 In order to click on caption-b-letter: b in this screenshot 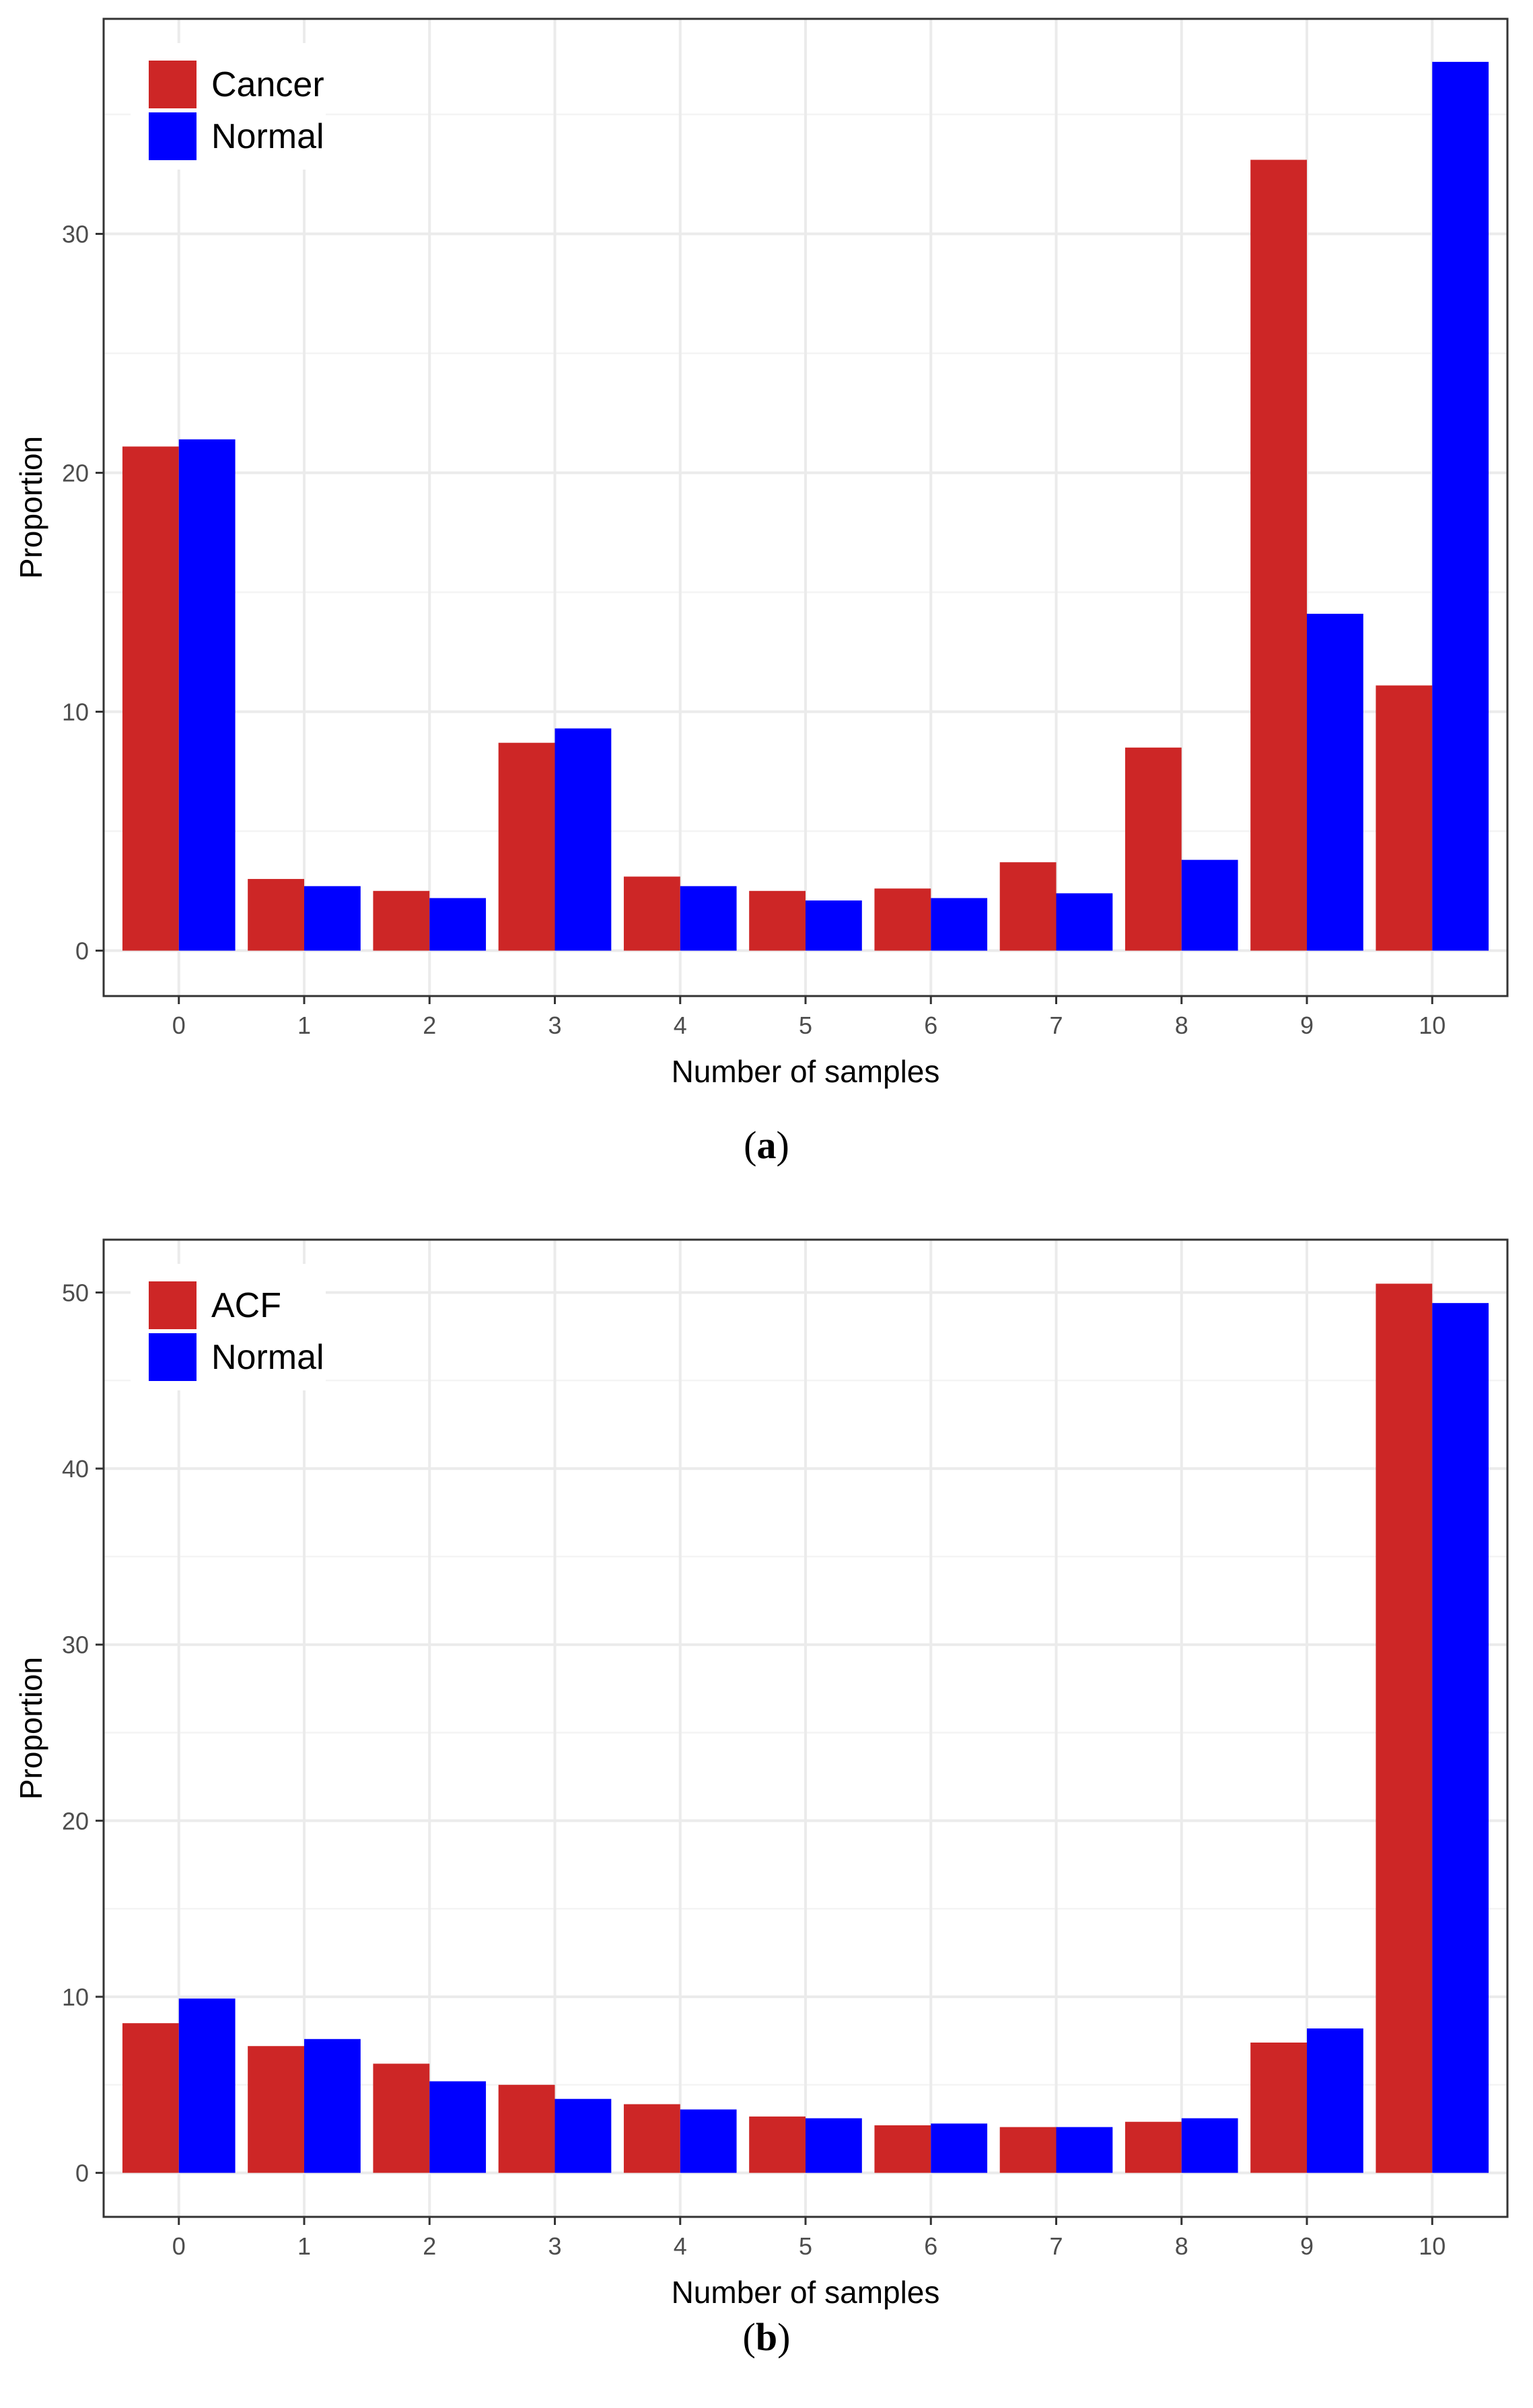, I will do `click(766, 2337)`.